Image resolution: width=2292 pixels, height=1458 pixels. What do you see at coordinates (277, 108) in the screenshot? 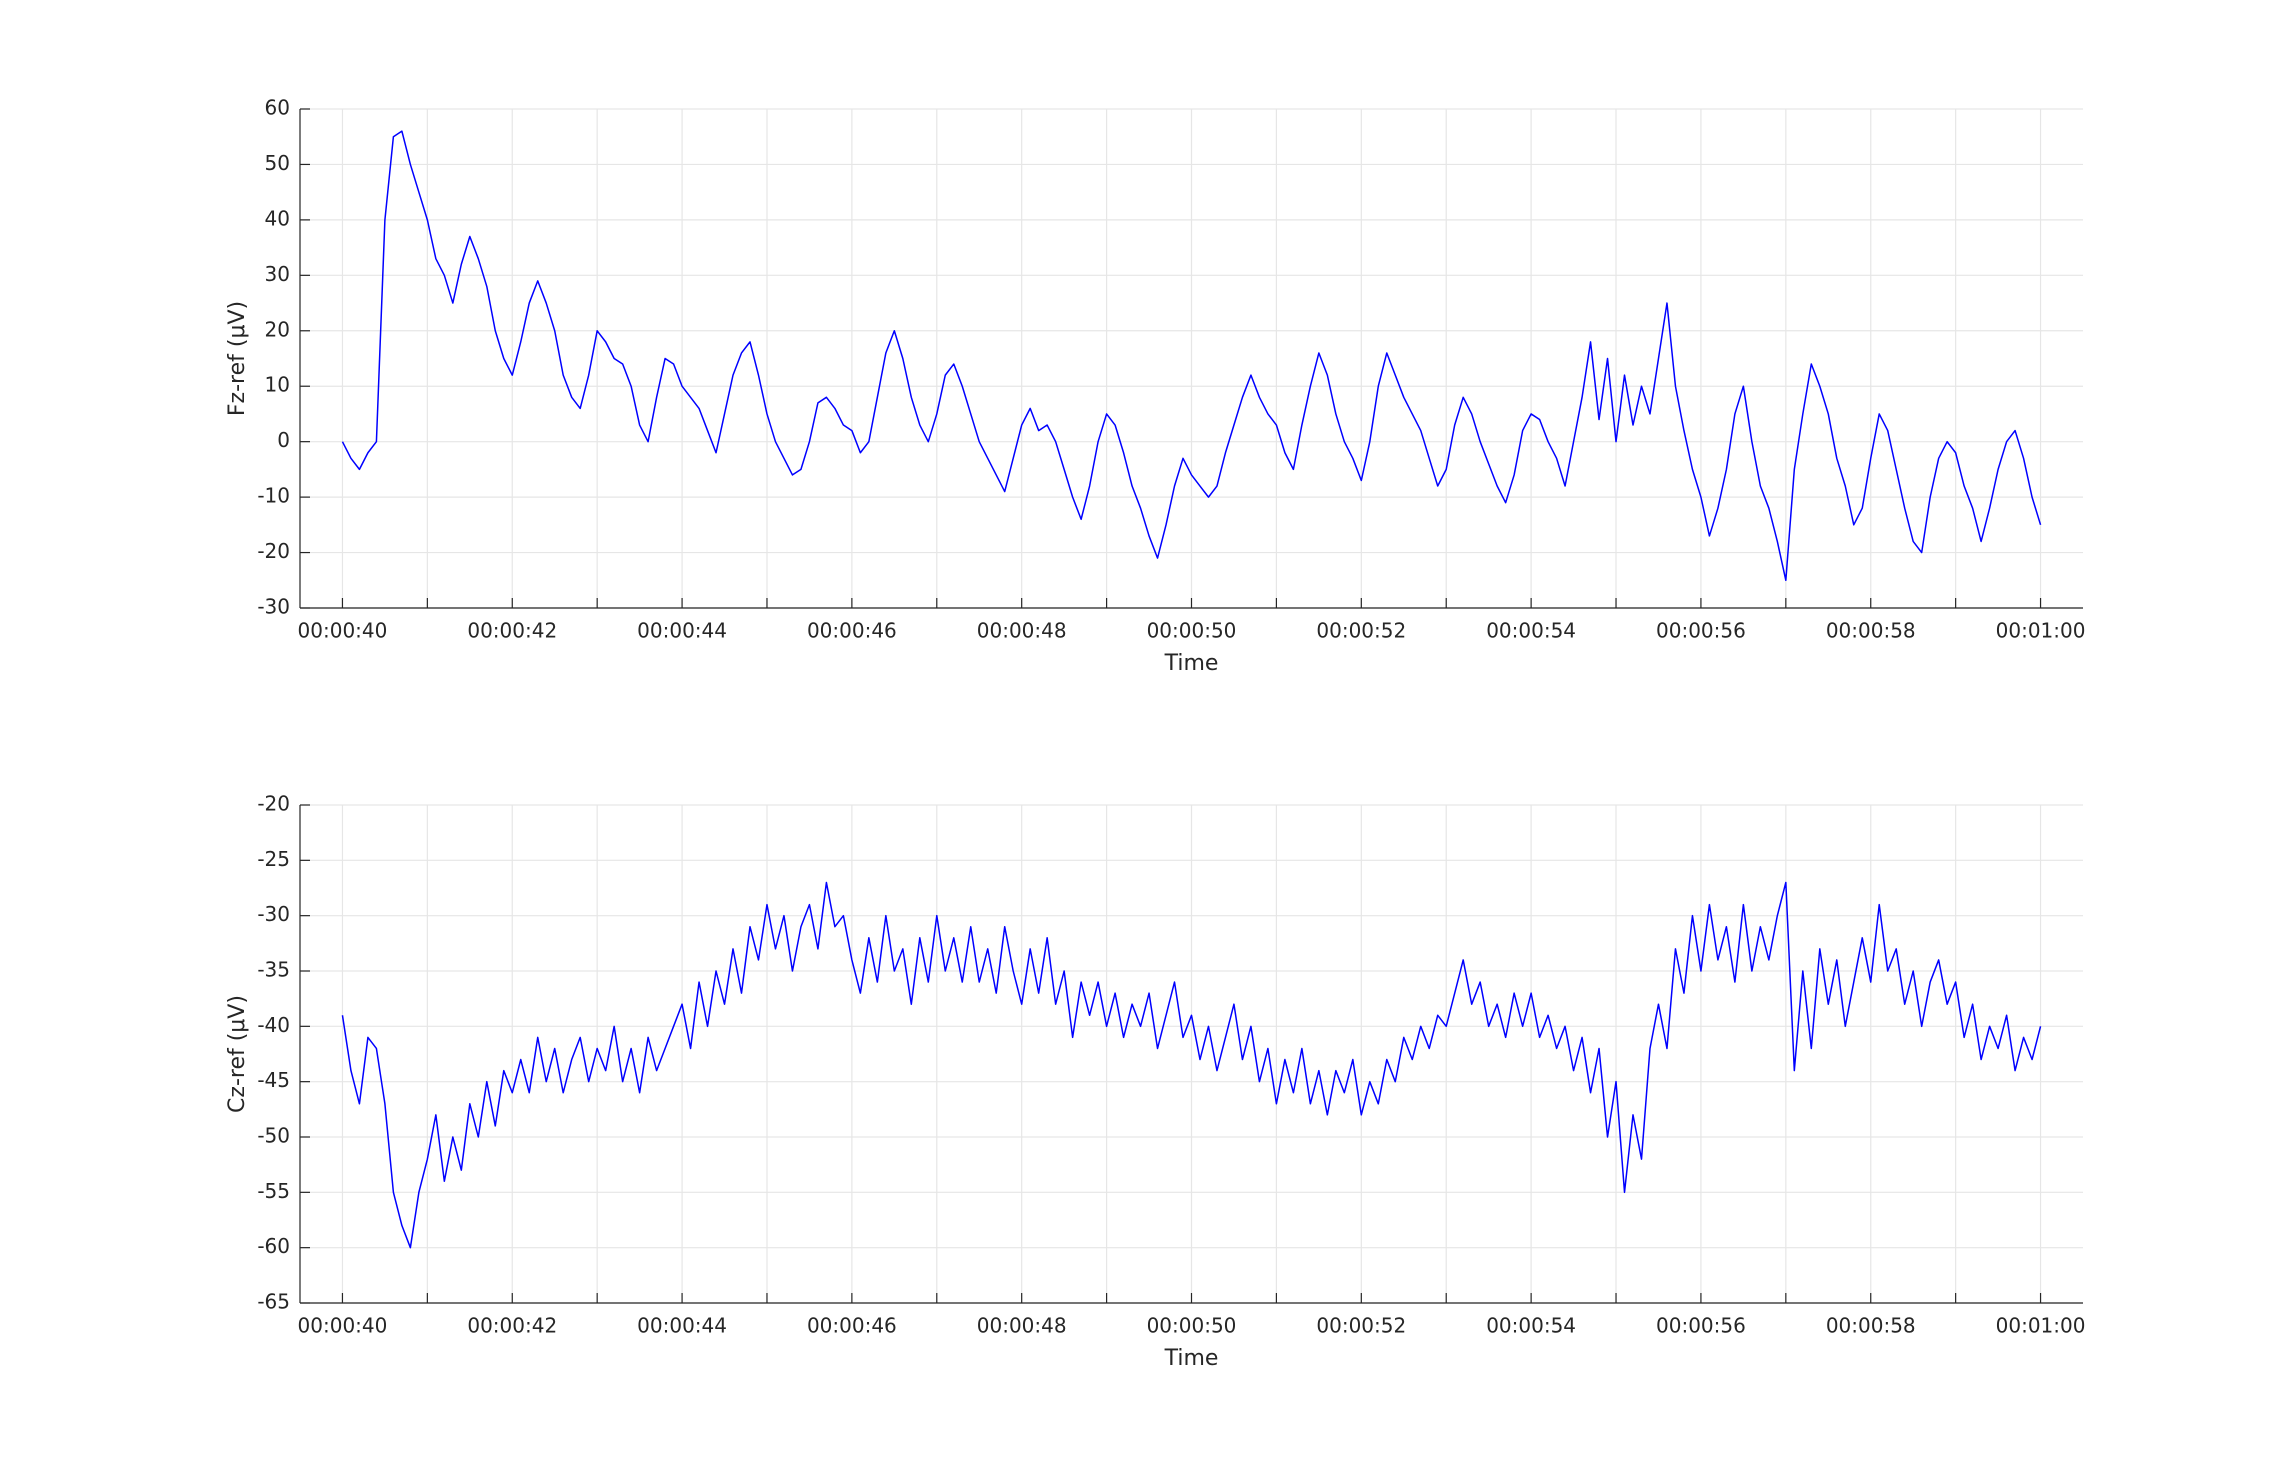
I see `y-tick-label: 60` at bounding box center [277, 108].